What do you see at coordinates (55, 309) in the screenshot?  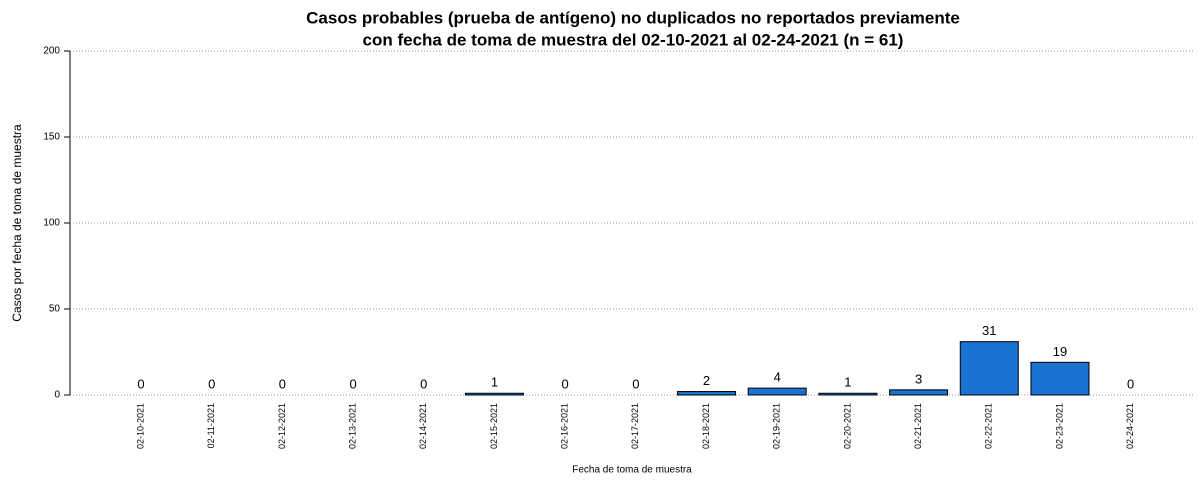 I see `y-tick-label: 50` at bounding box center [55, 309].